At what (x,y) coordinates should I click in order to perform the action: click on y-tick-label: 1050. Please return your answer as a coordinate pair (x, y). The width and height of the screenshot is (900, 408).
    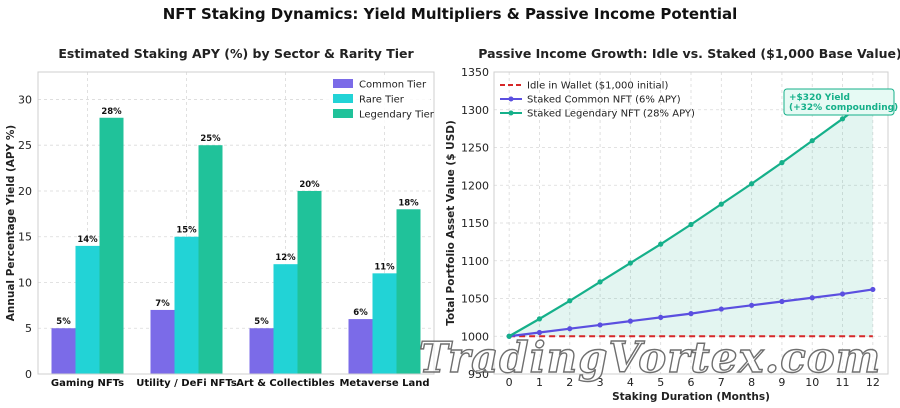
    Looking at the image, I should click on (475, 299).